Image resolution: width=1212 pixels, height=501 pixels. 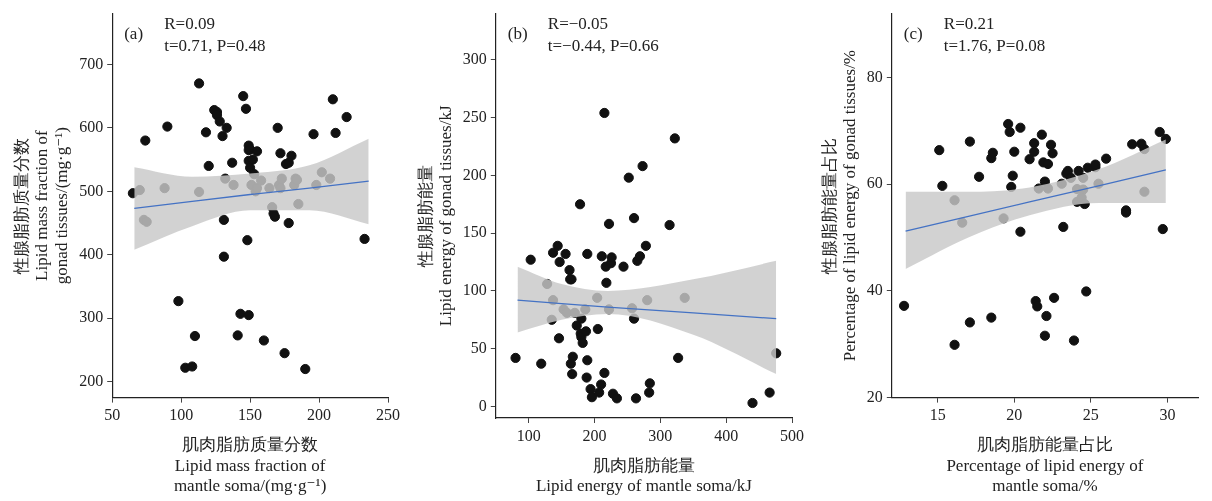 What do you see at coordinates (41, 206) in the screenshot?
I see `y-axis-title: 性腺脂肪质量分数 Lipid mass fraction of gonad tissues/(mg·g⁻¹)` at bounding box center [41, 206].